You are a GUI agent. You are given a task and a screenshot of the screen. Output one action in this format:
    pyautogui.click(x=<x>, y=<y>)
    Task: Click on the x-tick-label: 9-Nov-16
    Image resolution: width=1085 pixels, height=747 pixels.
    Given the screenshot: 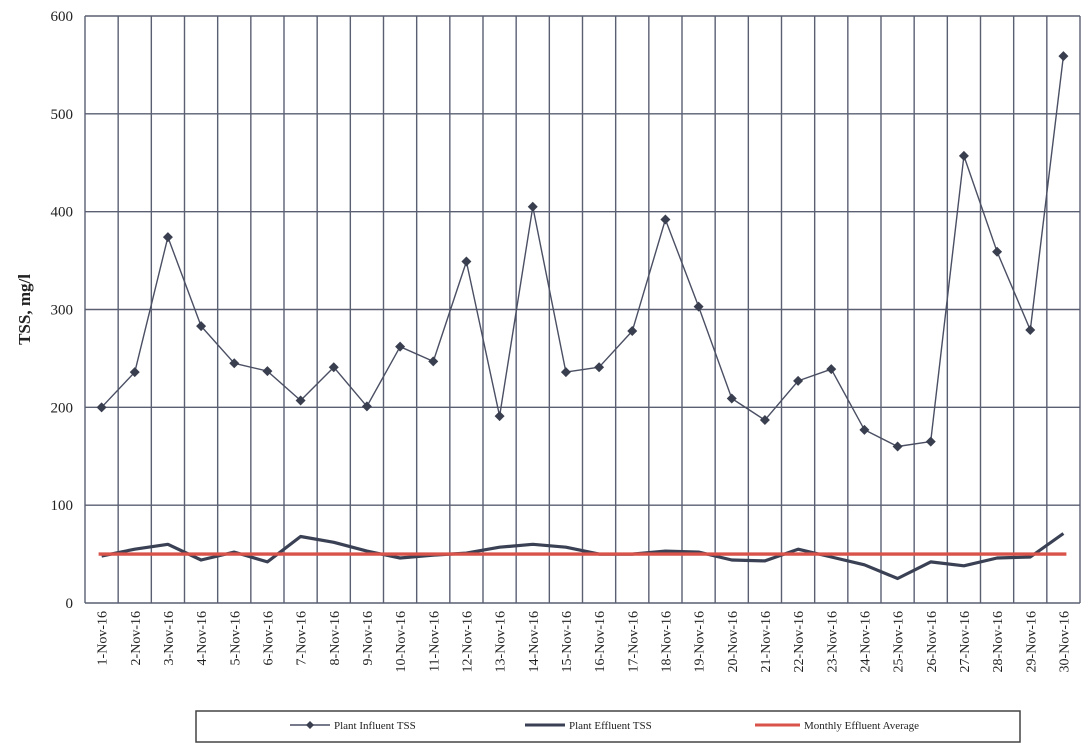 What is the action you would take?
    pyautogui.click(x=368, y=638)
    